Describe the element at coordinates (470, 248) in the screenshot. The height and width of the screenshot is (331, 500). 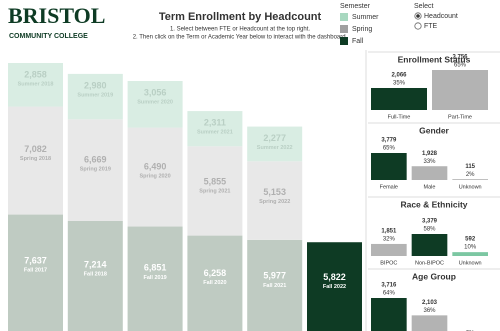
I see `bar-percent-label: 10%` at that location.